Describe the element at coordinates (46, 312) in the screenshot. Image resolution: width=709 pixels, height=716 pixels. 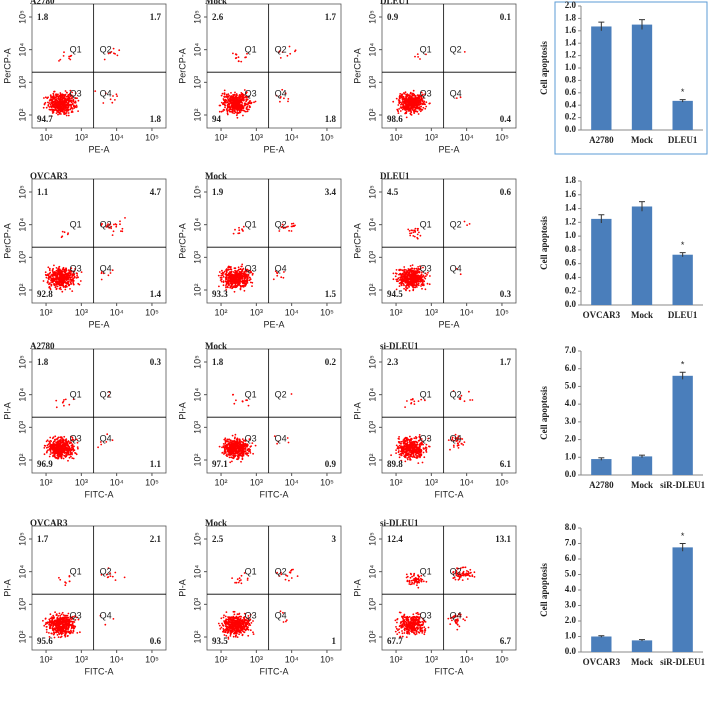
I see `x-tick-label: 10²` at that location.